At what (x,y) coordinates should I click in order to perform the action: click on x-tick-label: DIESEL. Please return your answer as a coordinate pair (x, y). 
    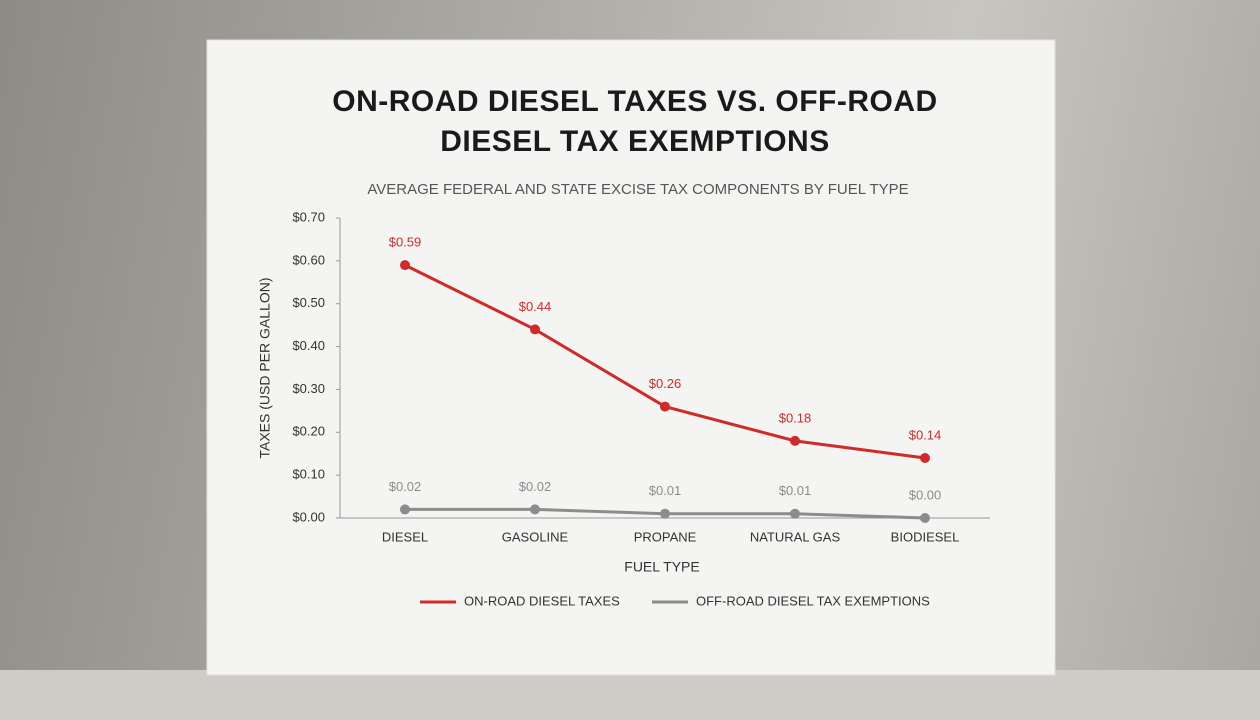
    Looking at the image, I should click on (405, 536).